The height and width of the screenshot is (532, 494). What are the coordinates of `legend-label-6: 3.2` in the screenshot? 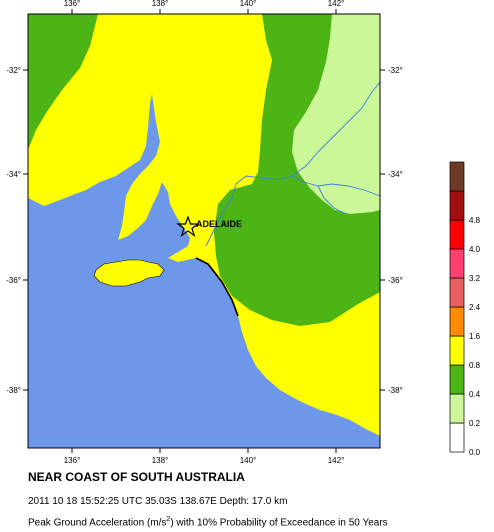 It's located at (475, 278).